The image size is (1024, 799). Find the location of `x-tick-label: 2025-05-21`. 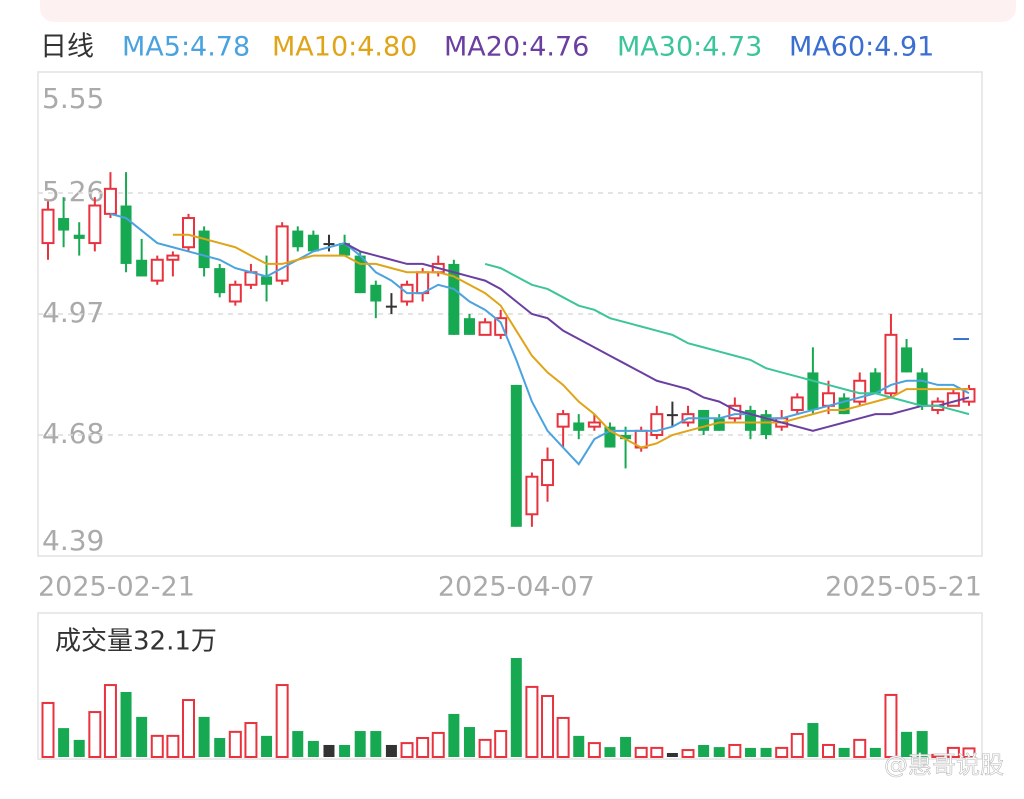

x-tick-label: 2025-05-21 is located at coordinates (903, 587).